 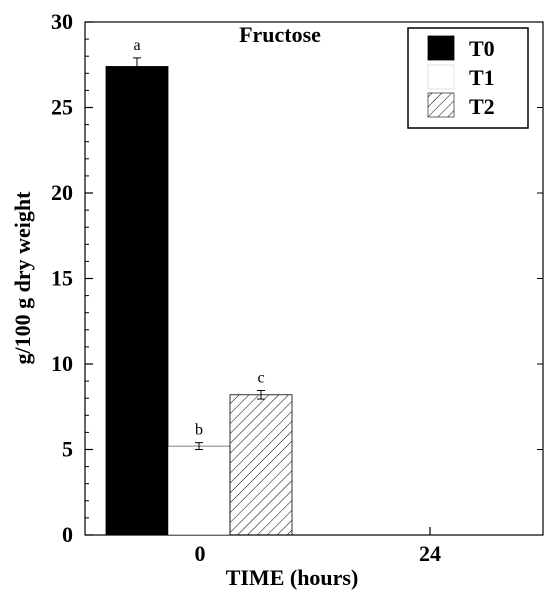 What do you see at coordinates (62, 363) in the screenshot?
I see `y-tick-label: 10` at bounding box center [62, 363].